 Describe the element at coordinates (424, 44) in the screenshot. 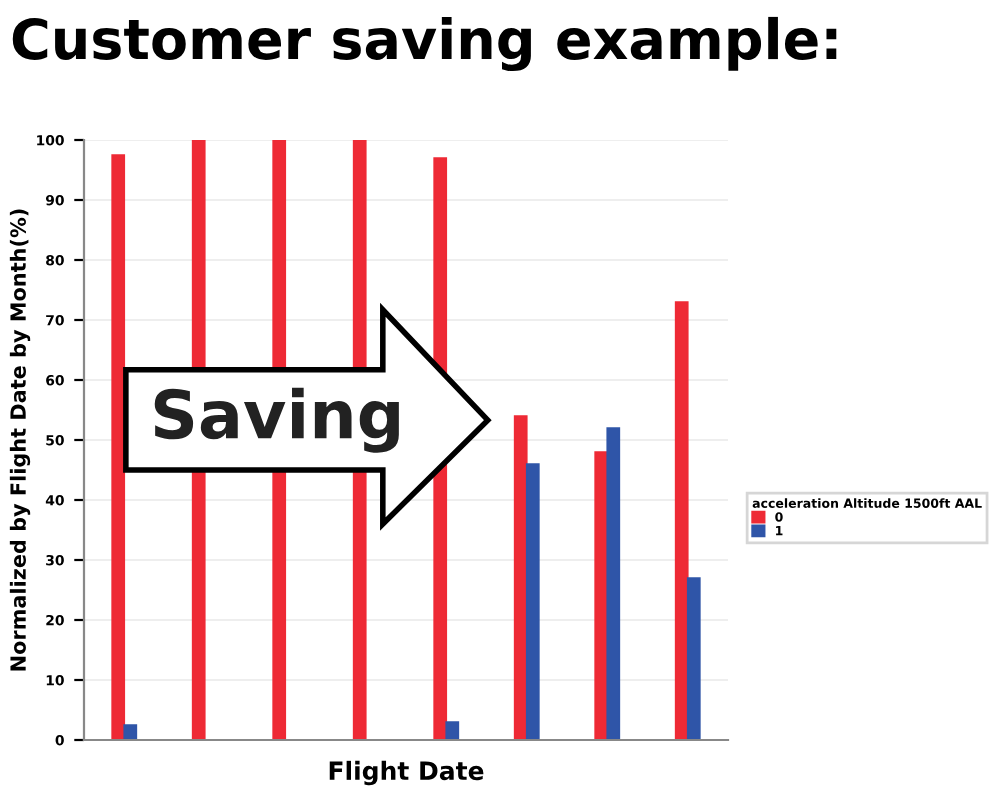

I see `chart-title: Customer saving example:` at that location.